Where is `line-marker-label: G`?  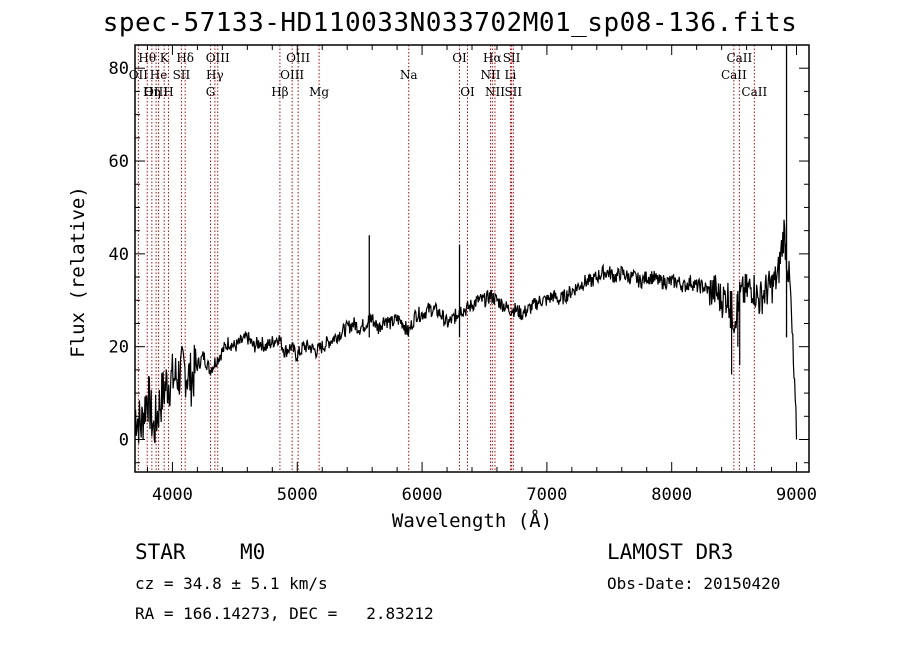
line-marker-label: G is located at coordinates (211, 92).